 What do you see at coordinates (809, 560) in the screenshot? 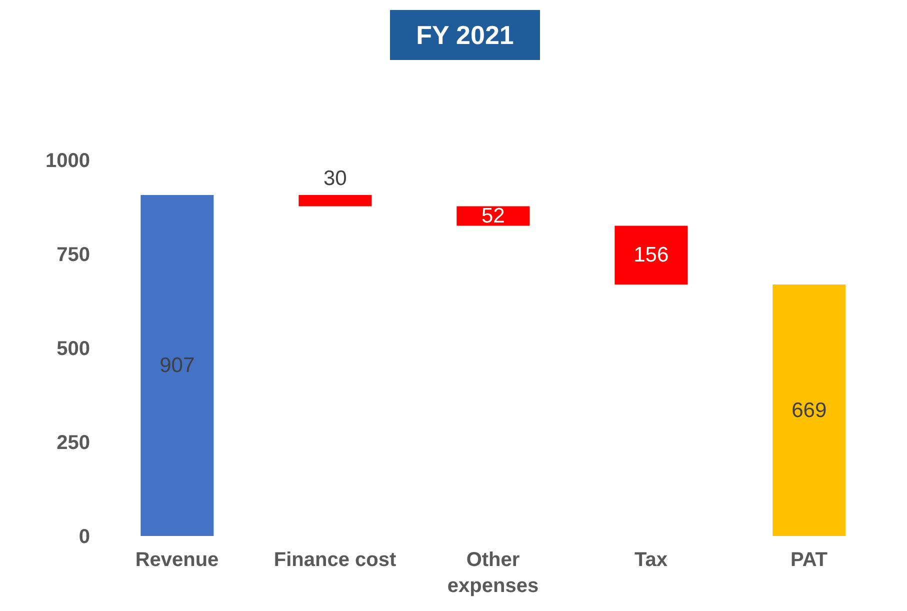
I see `x-tick-label: PAT` at bounding box center [809, 560].